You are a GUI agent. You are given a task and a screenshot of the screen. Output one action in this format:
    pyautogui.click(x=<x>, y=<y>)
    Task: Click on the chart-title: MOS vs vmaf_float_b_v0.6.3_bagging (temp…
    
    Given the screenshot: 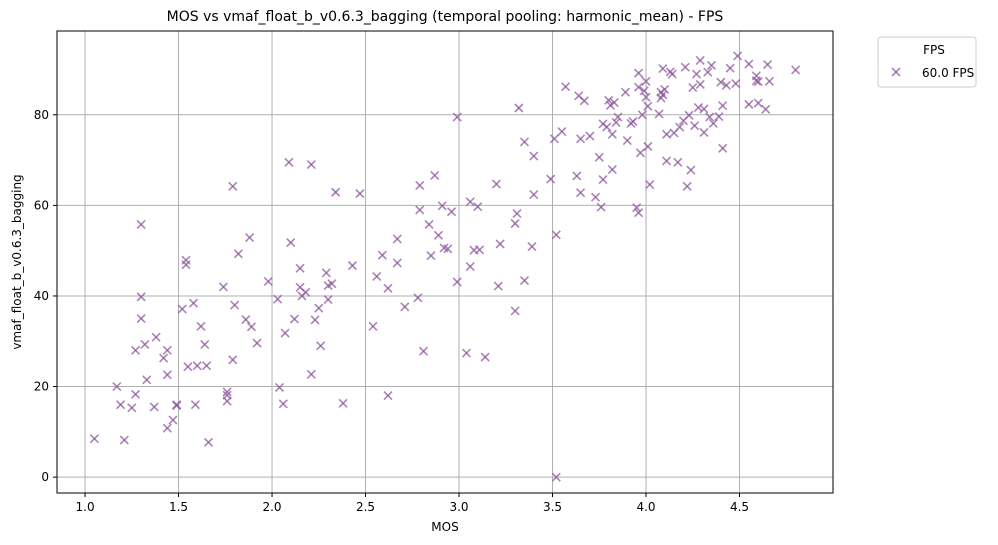 What is the action you would take?
    pyautogui.click(x=445, y=17)
    